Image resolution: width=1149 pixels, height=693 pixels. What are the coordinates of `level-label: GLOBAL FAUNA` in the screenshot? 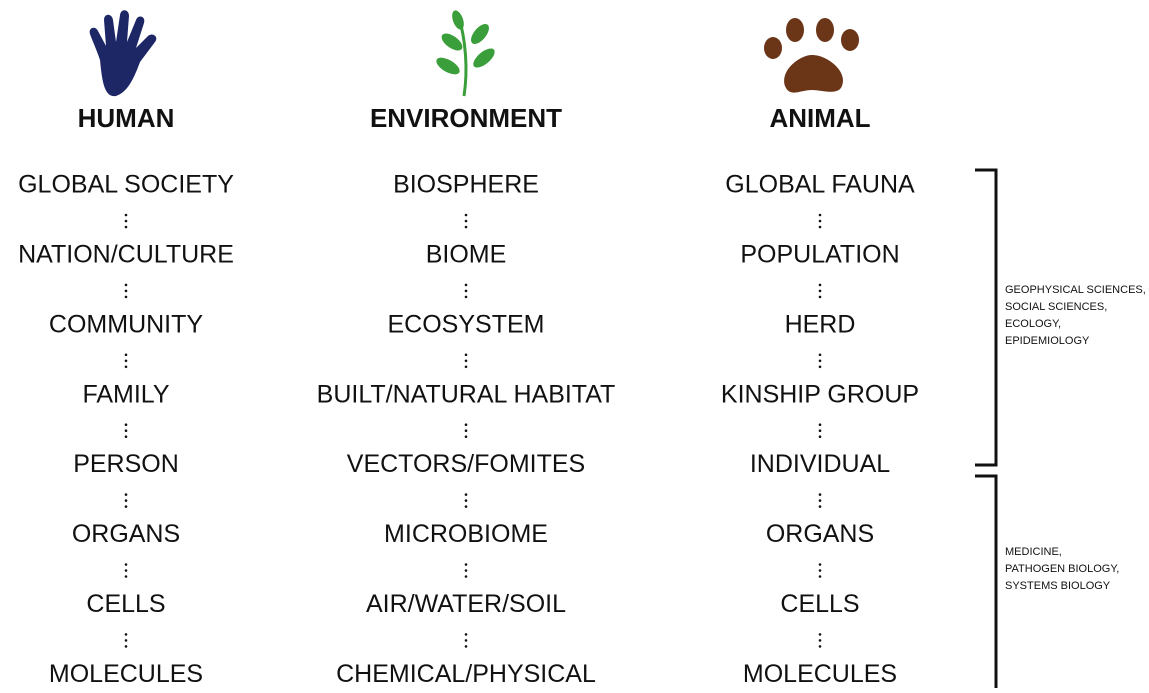 It's located at (820, 185).